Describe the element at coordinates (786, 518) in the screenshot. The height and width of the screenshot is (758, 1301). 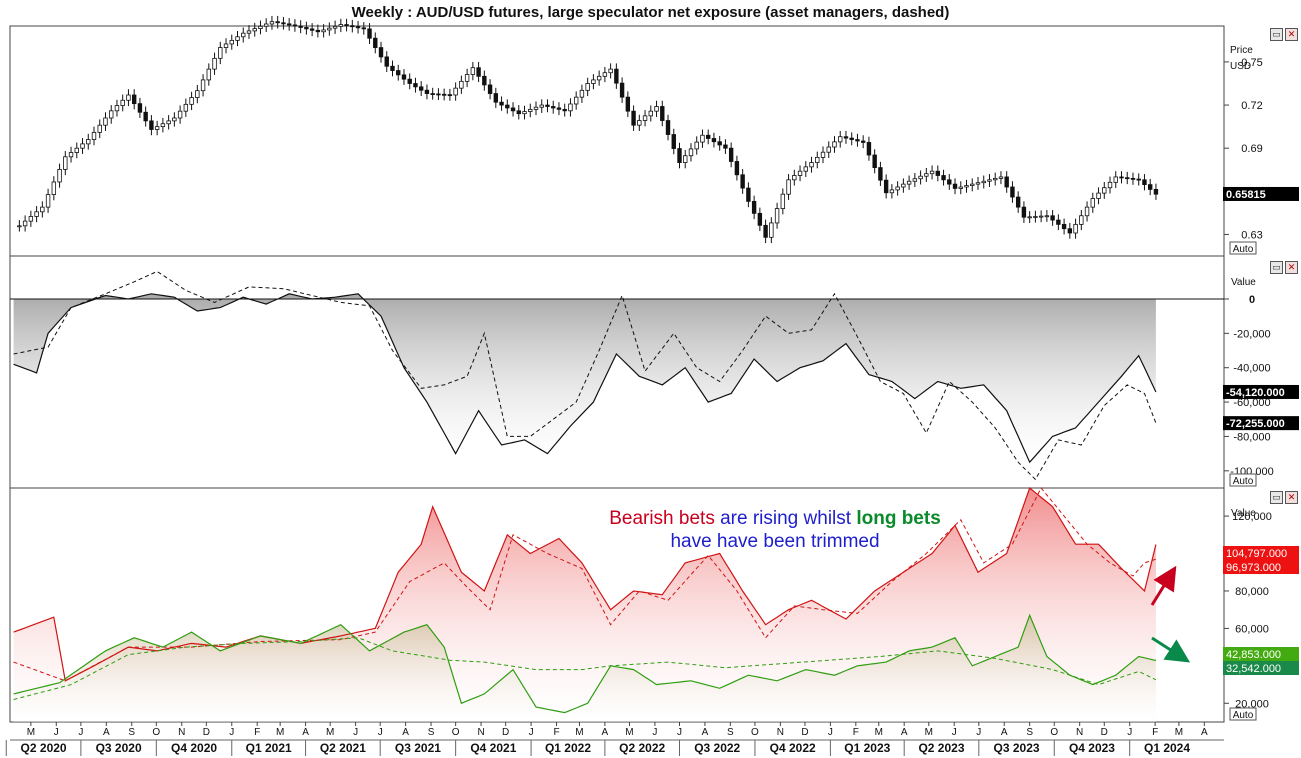
I see `annotation-middle: are rising whilst` at that location.